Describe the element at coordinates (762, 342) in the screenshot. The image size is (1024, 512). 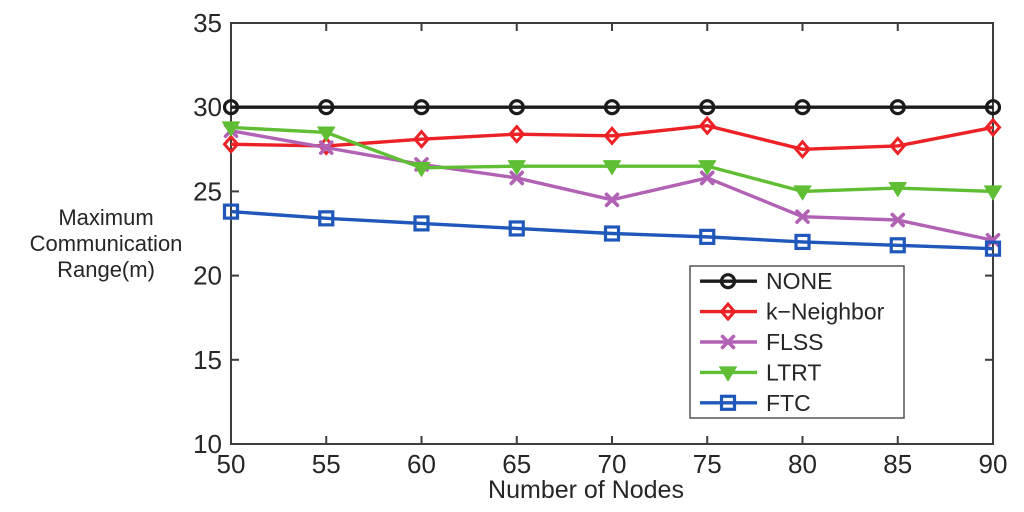
I see `legend-item-flss: FLSS` at that location.